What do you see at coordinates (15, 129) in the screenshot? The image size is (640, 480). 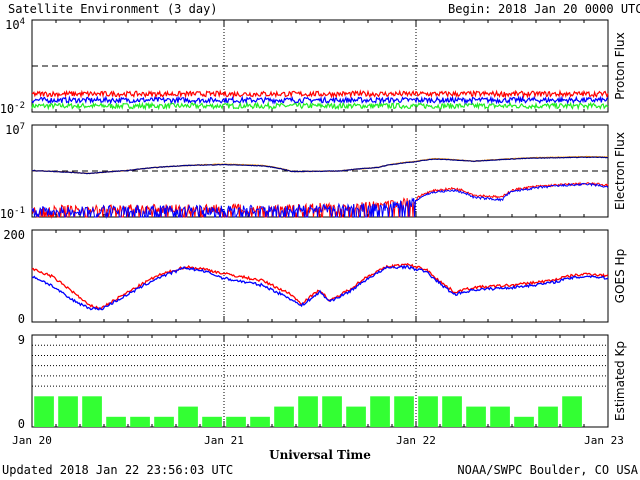 I see `y-tick-top: 107` at bounding box center [15, 129].